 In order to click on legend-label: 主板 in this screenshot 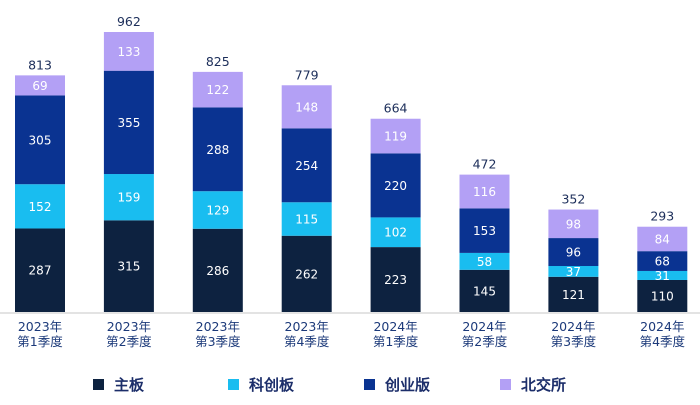, I will do `click(129, 385)`.